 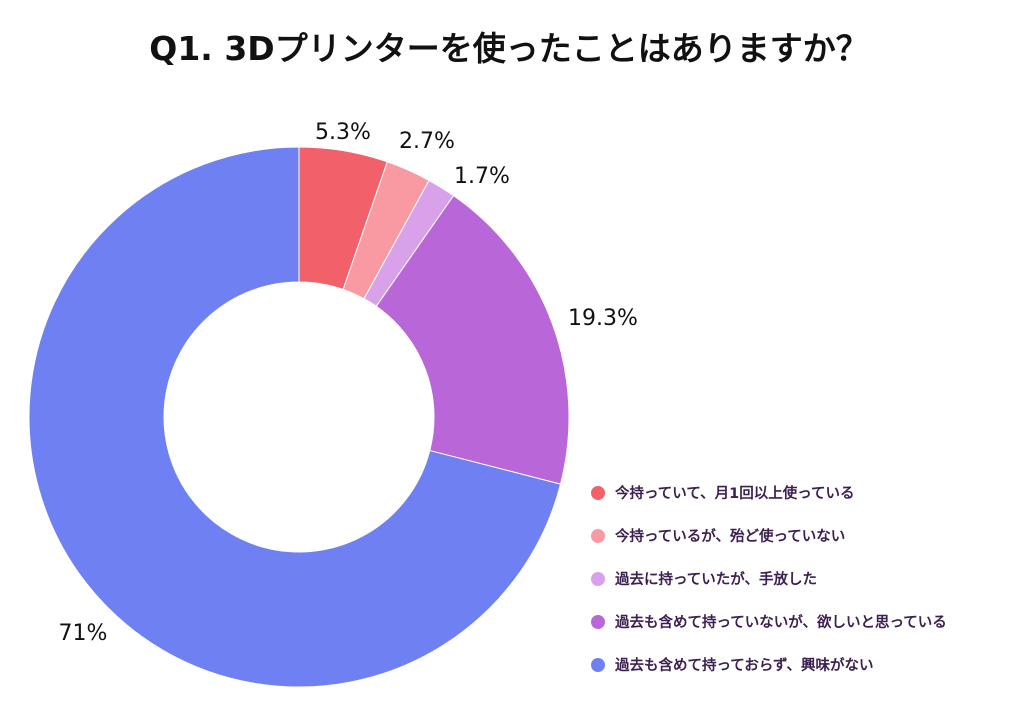 I want to click on legend-item: 今持っていて、月1回以上使っている, so click(x=722, y=493).